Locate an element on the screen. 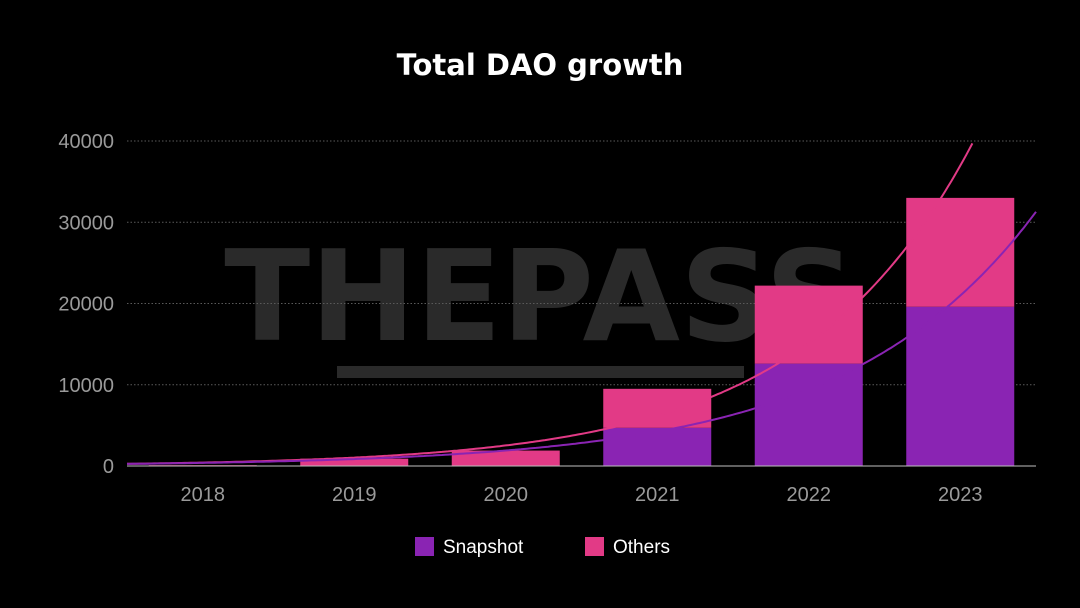 Image resolution: width=1080 pixels, height=608 pixels. x-tick-label: 2018 is located at coordinates (203, 495).